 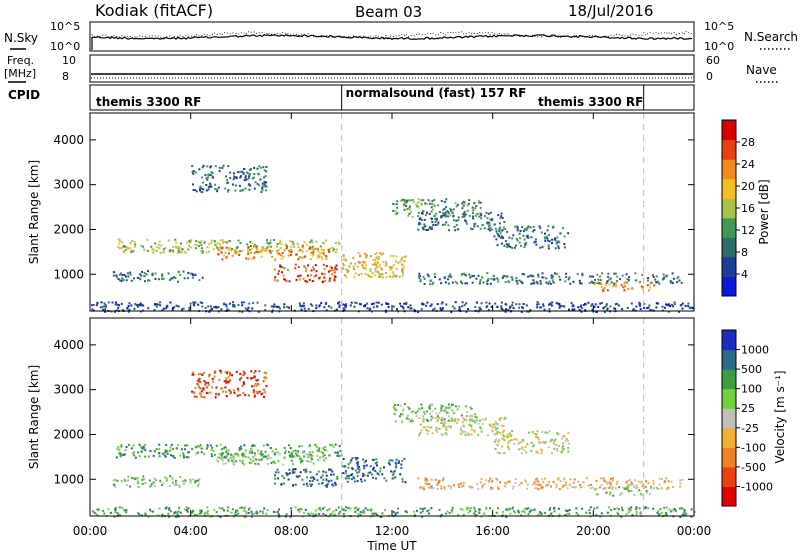 What do you see at coordinates (68, 185) in the screenshot?
I see `y-tick-label: 3000` at bounding box center [68, 185].